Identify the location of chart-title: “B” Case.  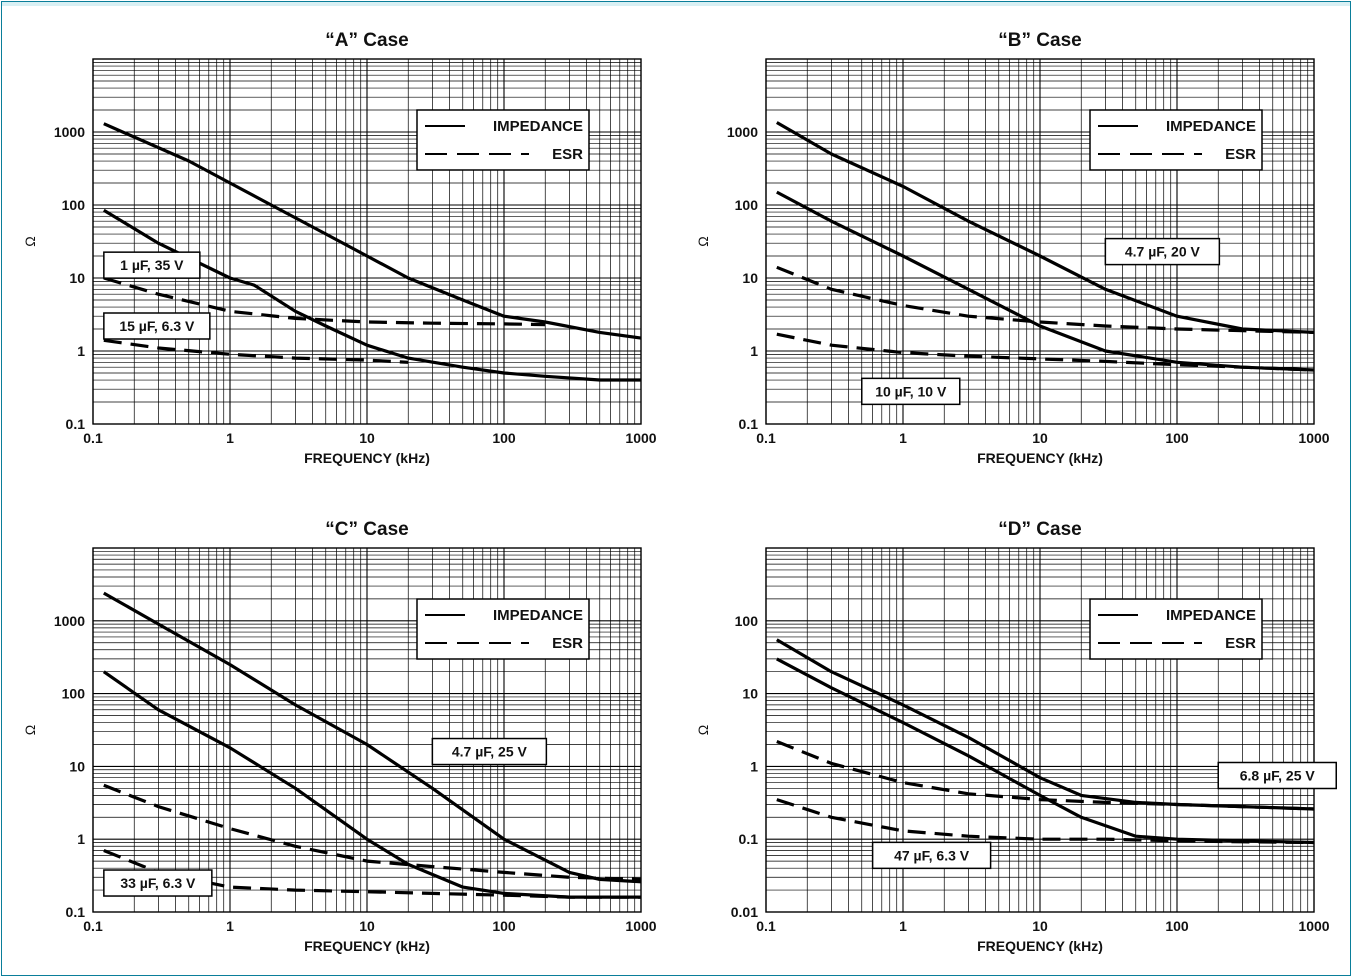
(1039, 40).